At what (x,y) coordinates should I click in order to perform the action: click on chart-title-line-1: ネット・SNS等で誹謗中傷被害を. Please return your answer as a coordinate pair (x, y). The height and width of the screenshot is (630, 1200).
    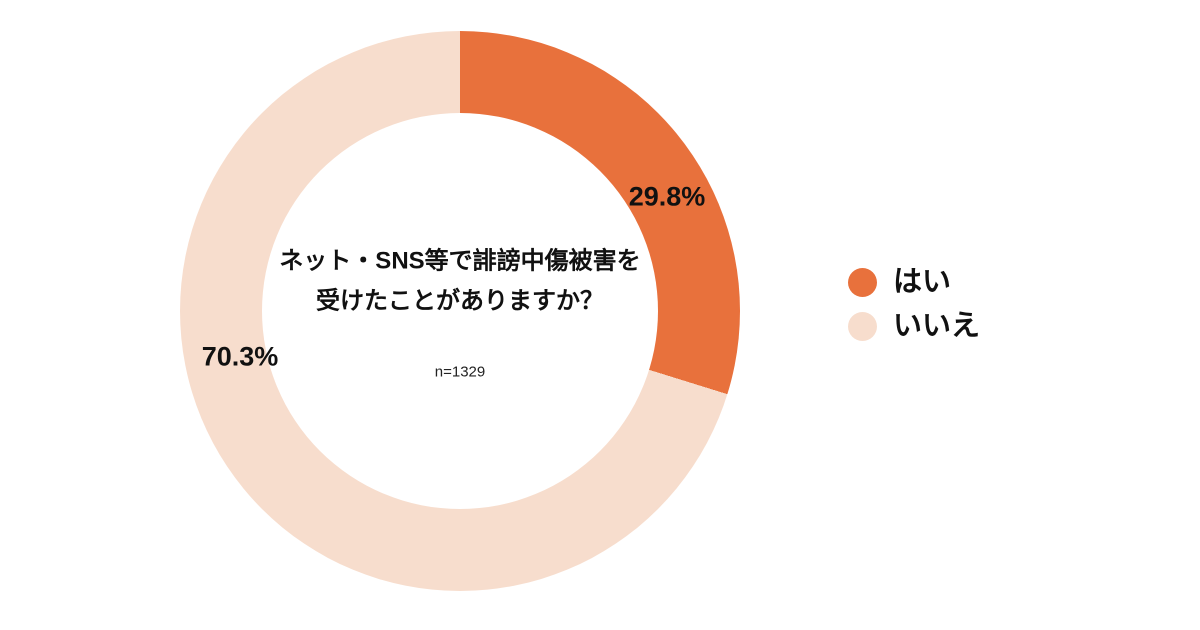
    Looking at the image, I should click on (460, 261).